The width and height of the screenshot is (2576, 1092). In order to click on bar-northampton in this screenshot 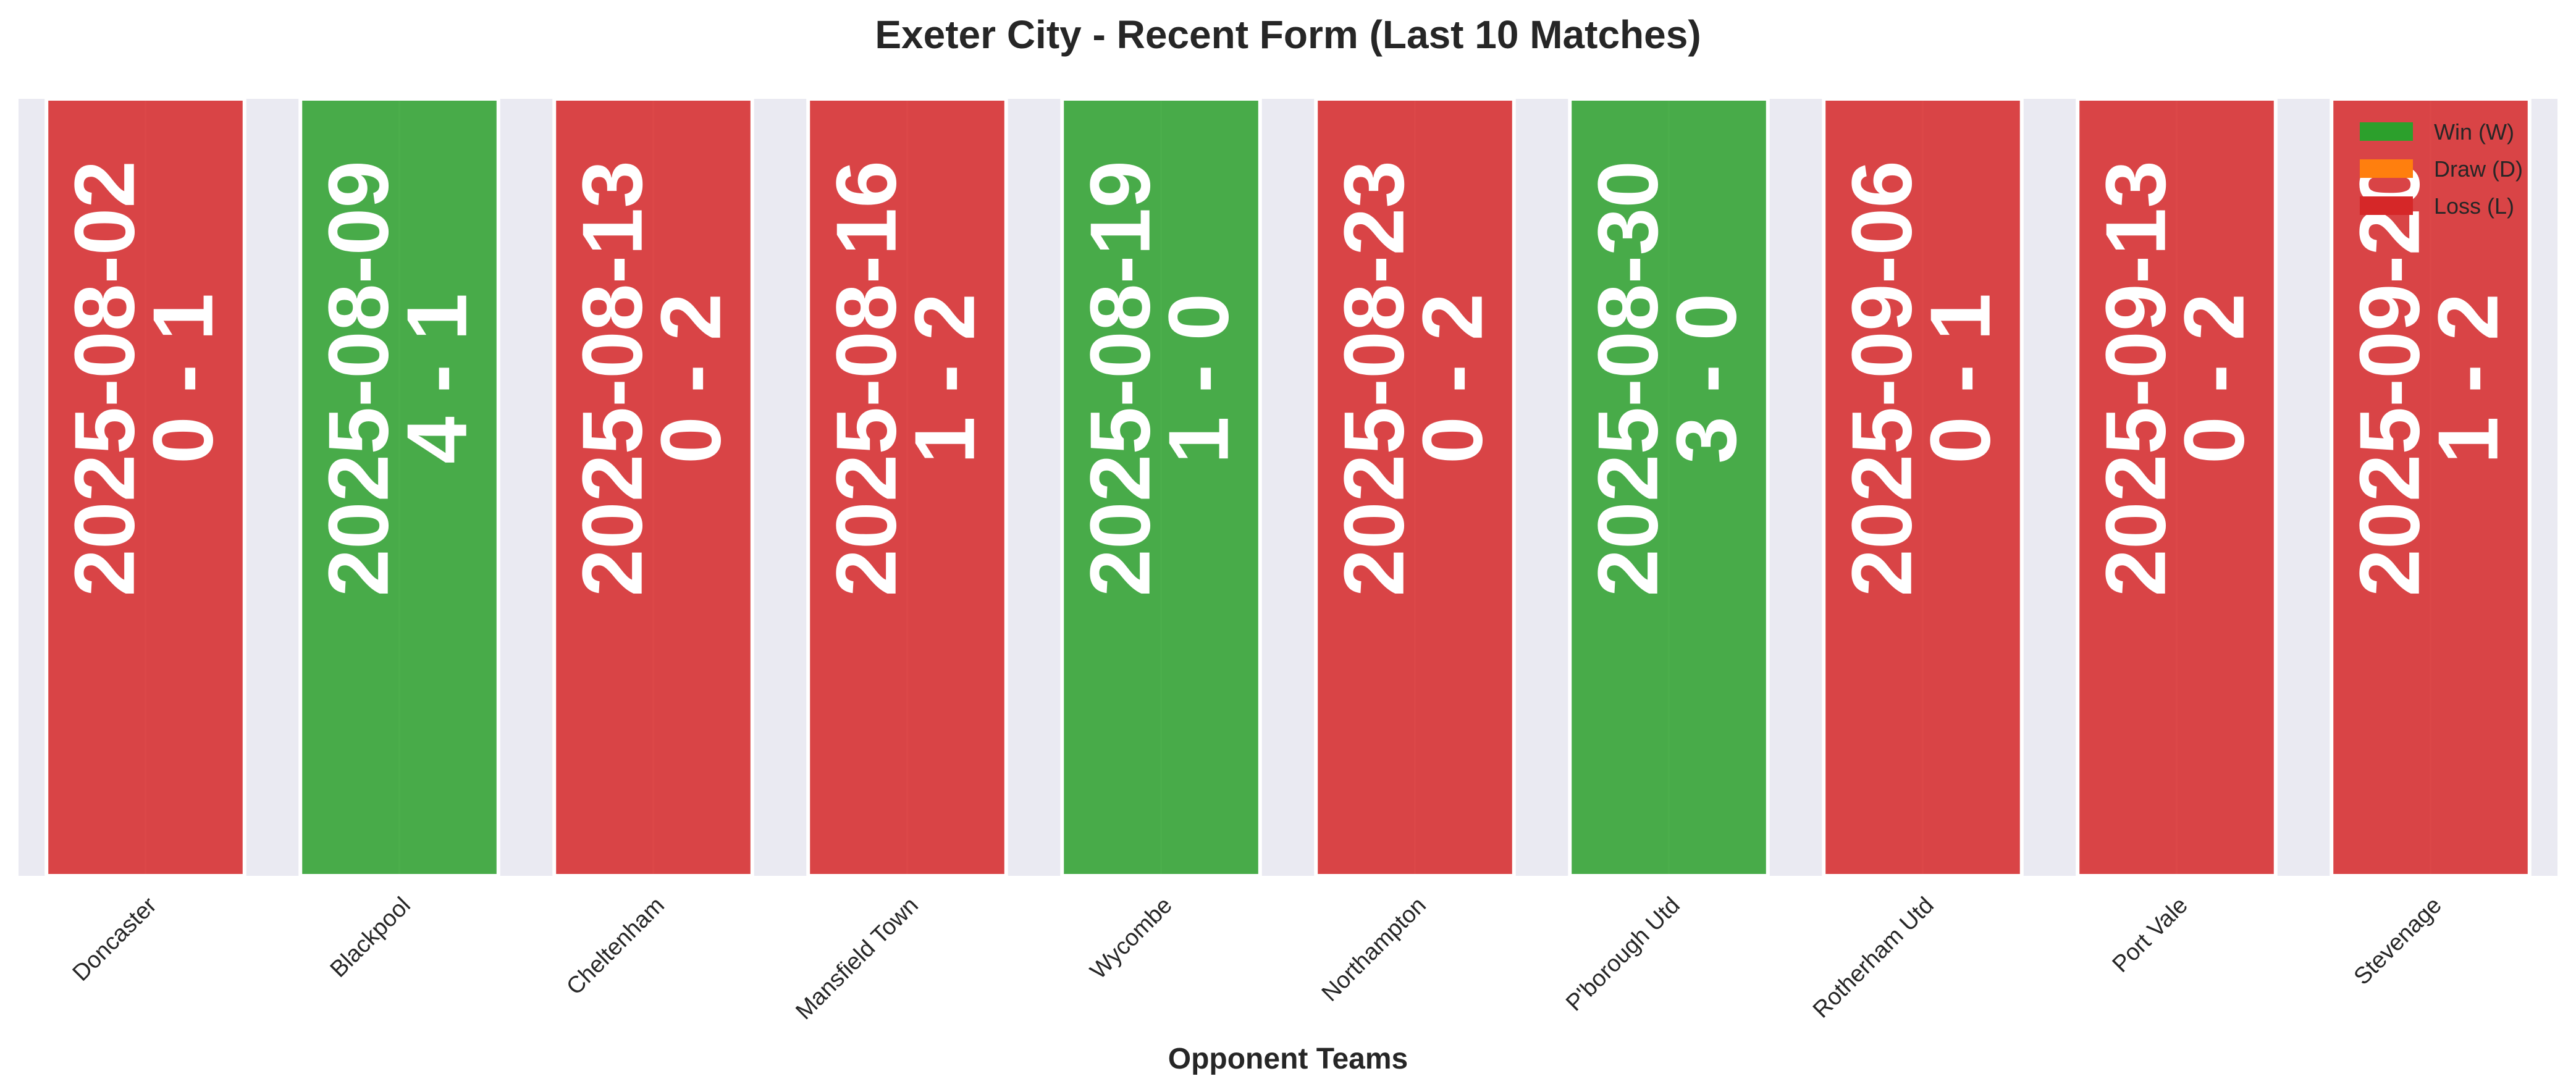, I will do `click(1415, 488)`.